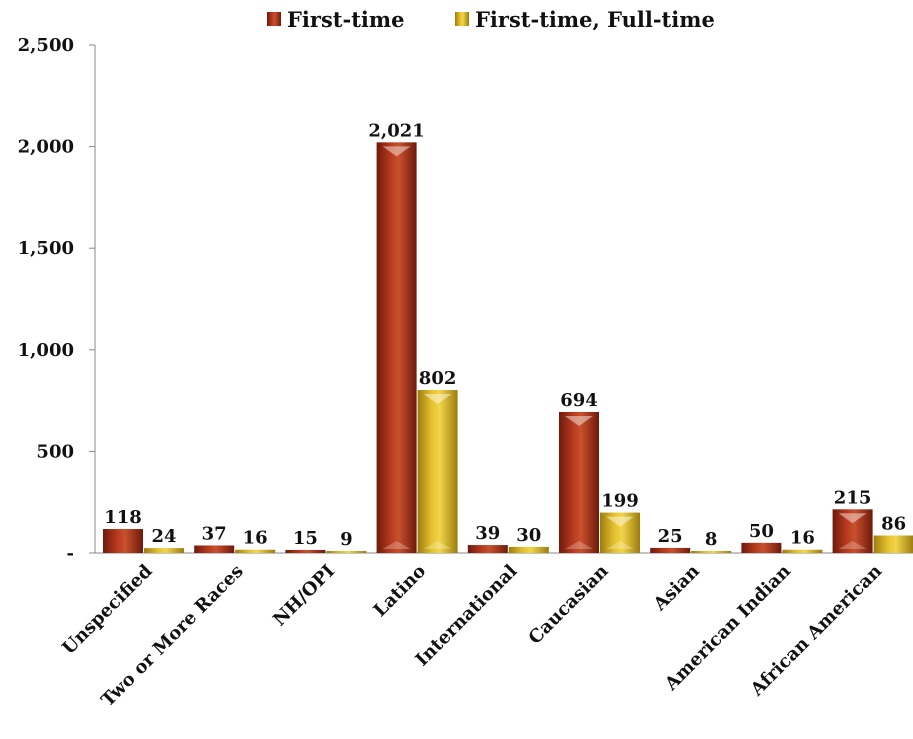 The width and height of the screenshot is (913, 739). I want to click on y-axis-ticks: - 500 1,000 1,500 2,000 2,500, so click(56, 299).